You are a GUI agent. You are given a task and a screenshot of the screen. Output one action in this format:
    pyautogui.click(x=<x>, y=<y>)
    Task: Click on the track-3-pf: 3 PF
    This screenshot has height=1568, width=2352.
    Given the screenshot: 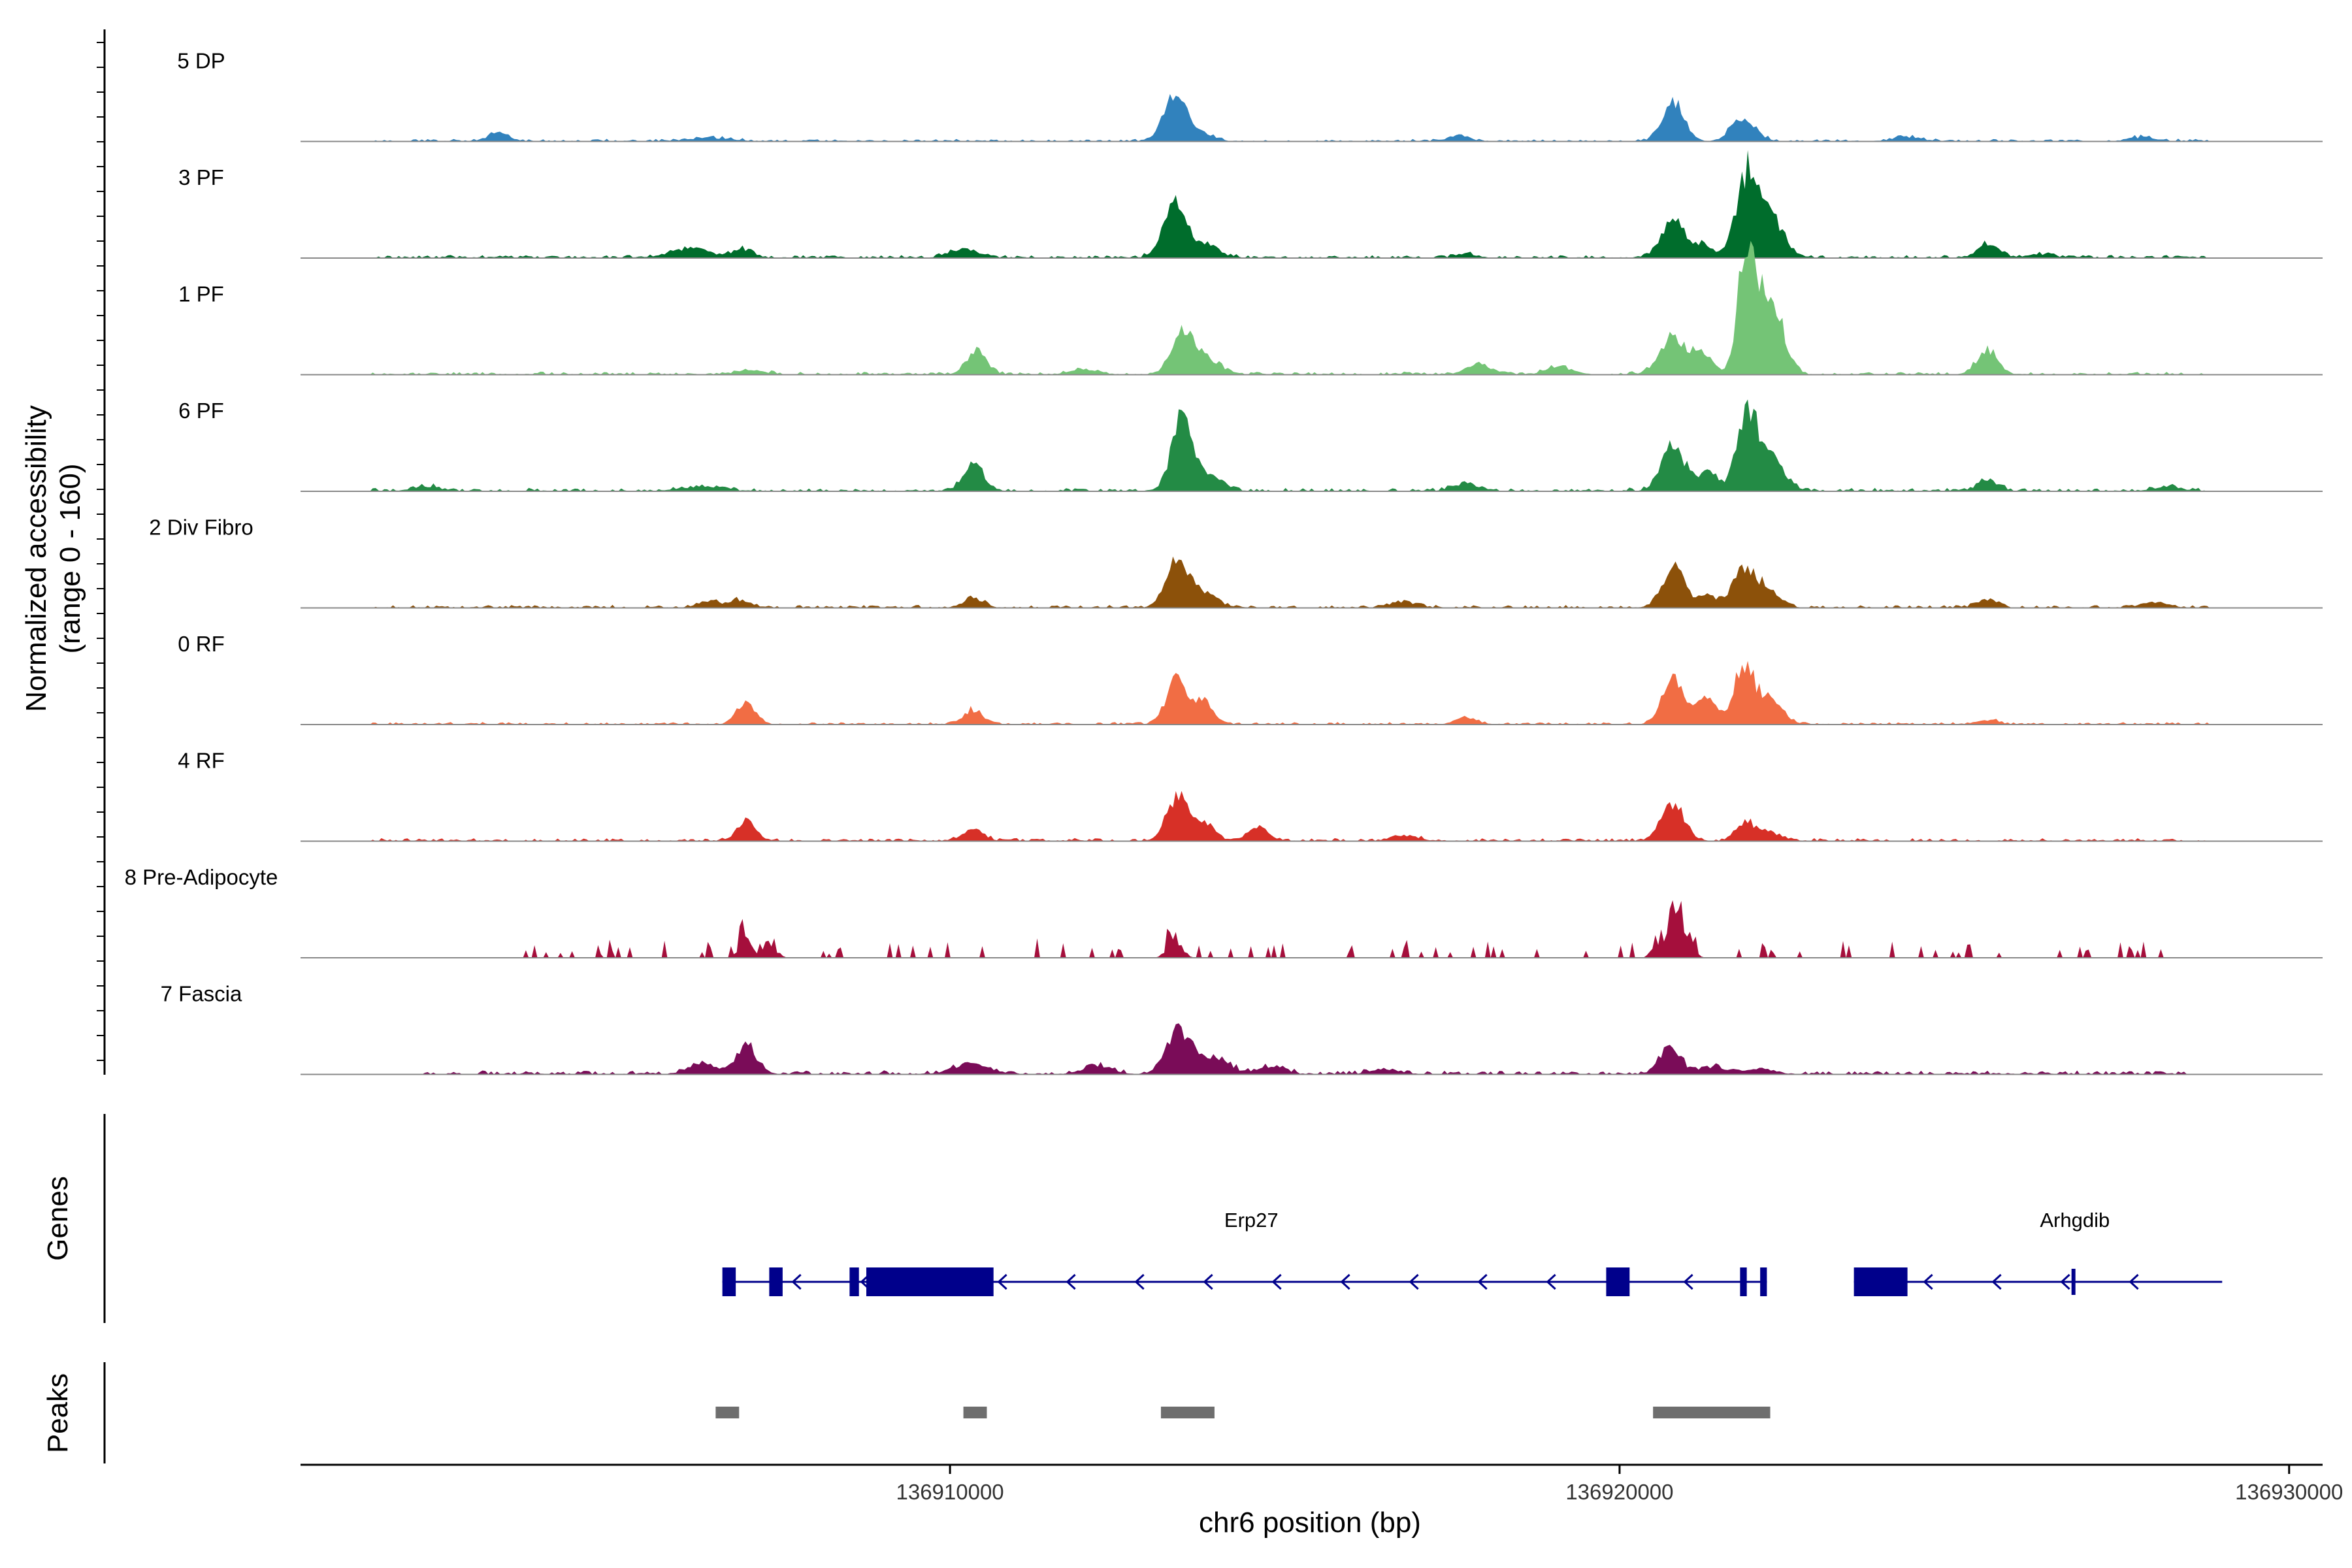 What is the action you would take?
    pyautogui.click(x=1250, y=204)
    